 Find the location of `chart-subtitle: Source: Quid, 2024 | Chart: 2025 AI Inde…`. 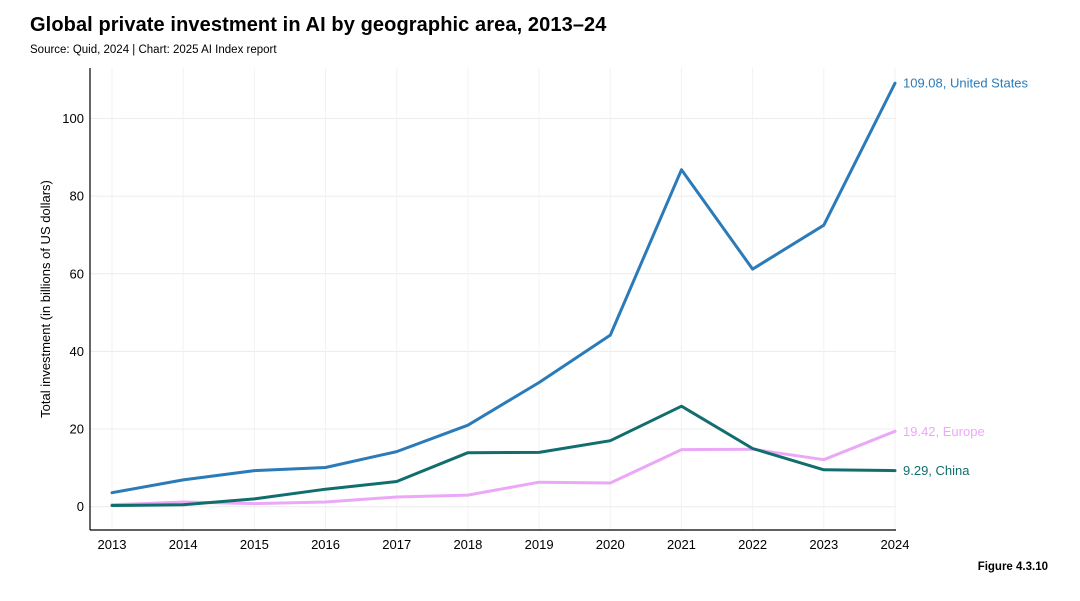

chart-subtitle: Source: Quid, 2024 | Chart: 2025 AI Inde… is located at coordinates (153, 50).